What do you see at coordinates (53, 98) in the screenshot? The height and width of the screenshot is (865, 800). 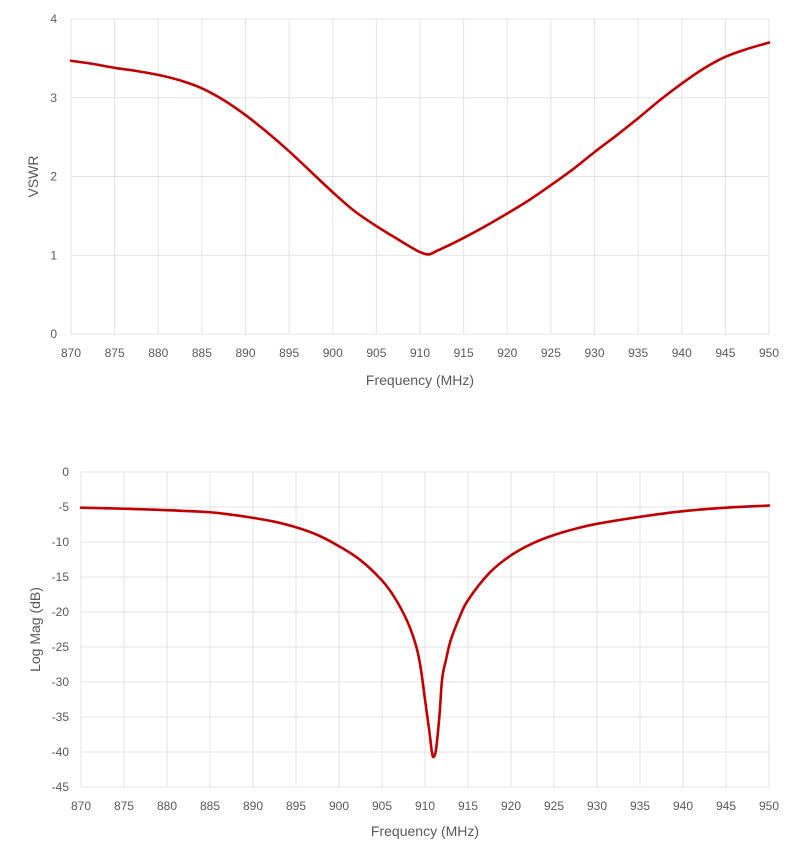 I see `y-tick-label: 3` at bounding box center [53, 98].